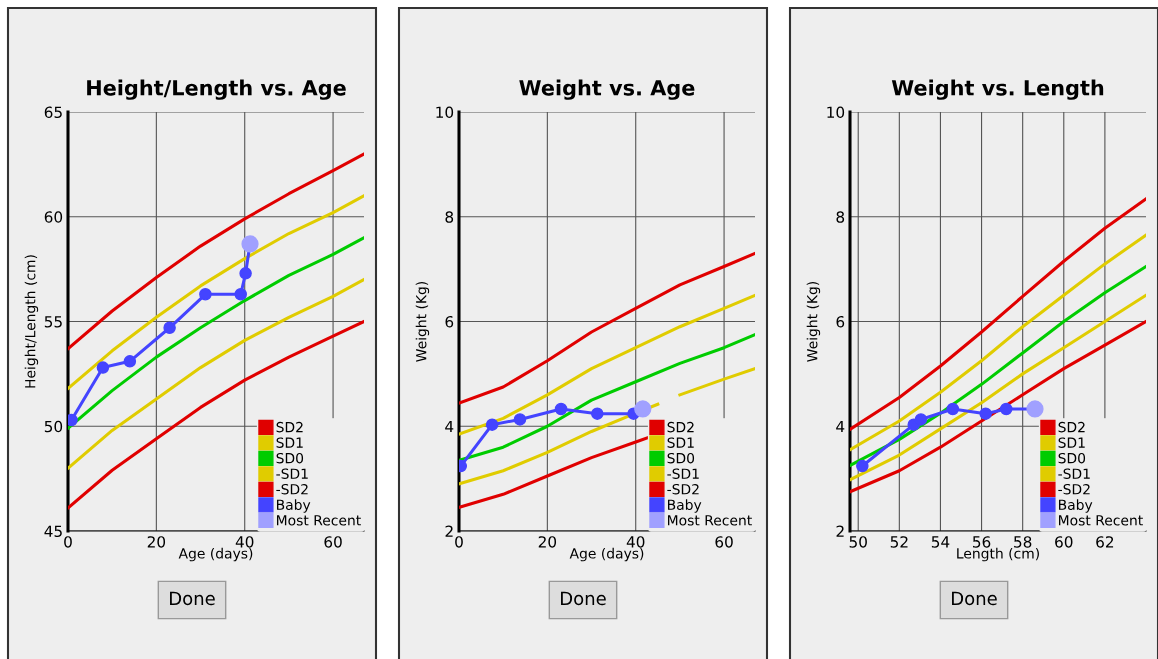 The image size is (1158, 659). What do you see at coordinates (1105, 542) in the screenshot?
I see `x-tick-label: 62` at bounding box center [1105, 542].